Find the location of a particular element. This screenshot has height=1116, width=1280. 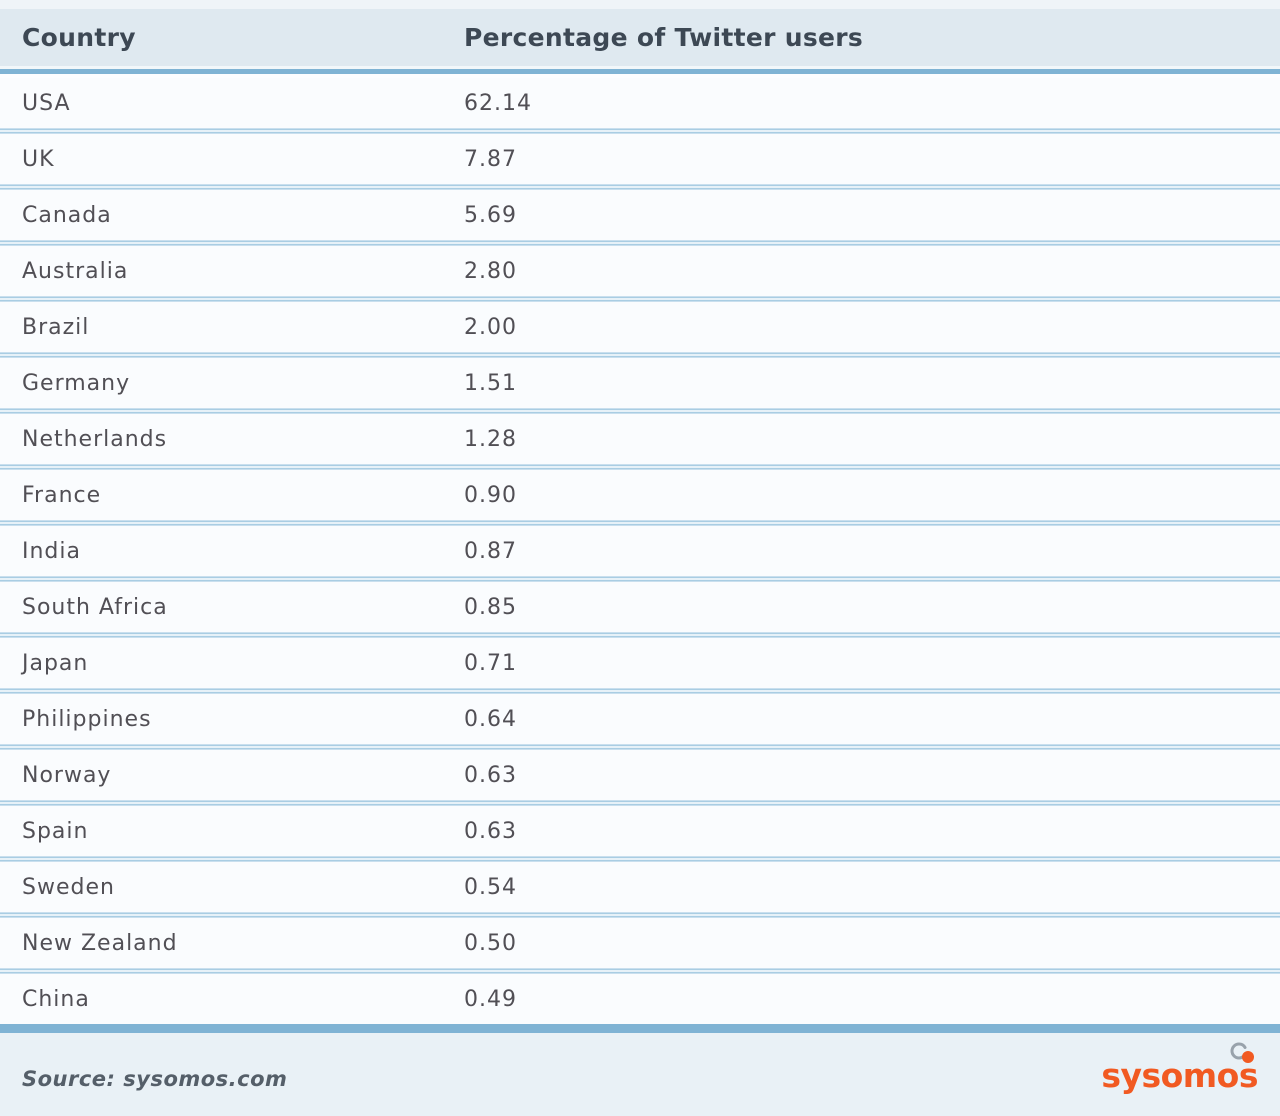

percentage-cell: 0.64 is located at coordinates (490, 719).